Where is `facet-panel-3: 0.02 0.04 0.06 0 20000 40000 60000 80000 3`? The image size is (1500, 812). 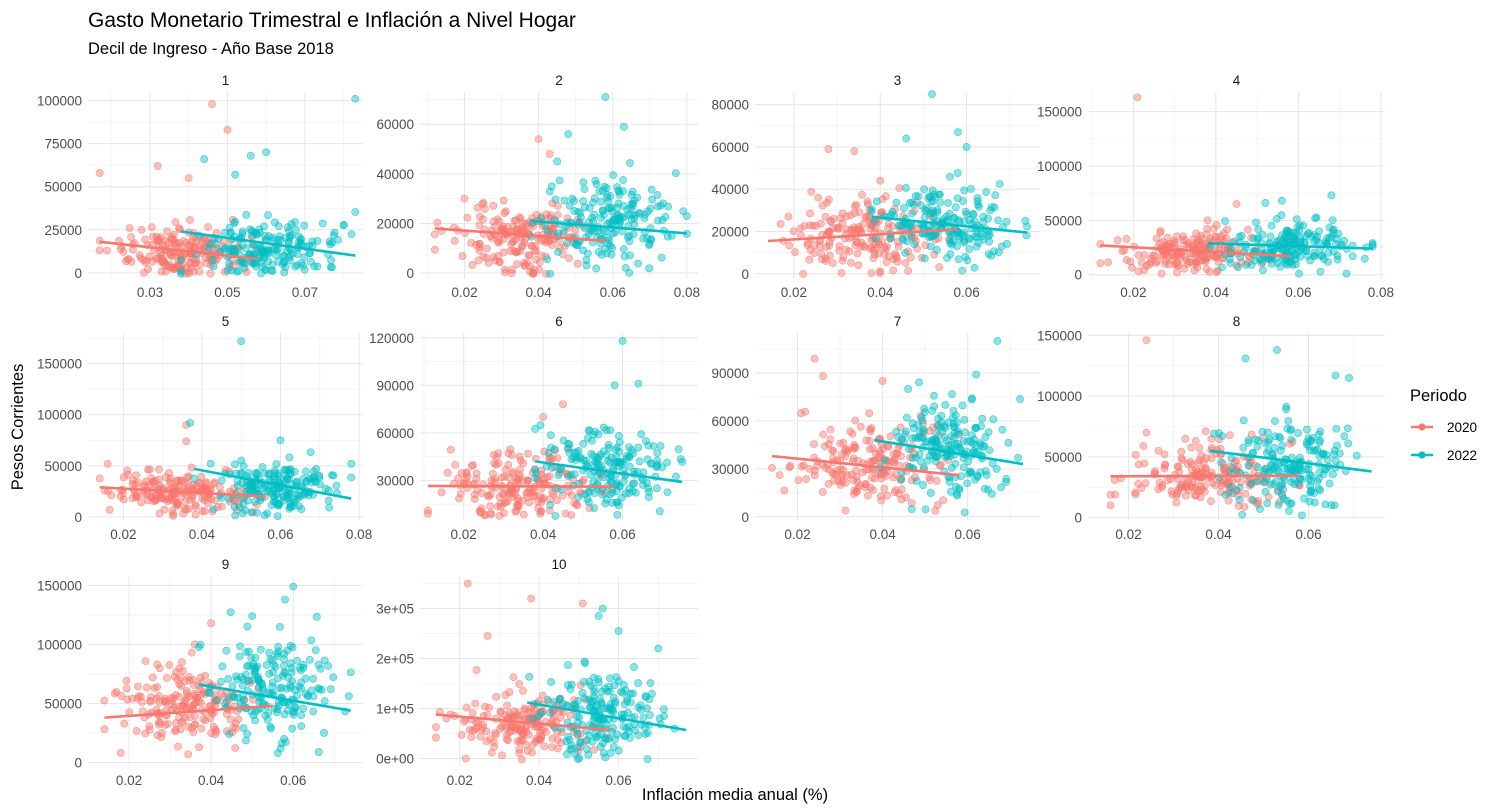
facet-panel-3: 0.02 0.04 0.06 0 20000 40000 60000 80000 3 is located at coordinates (875, 186).